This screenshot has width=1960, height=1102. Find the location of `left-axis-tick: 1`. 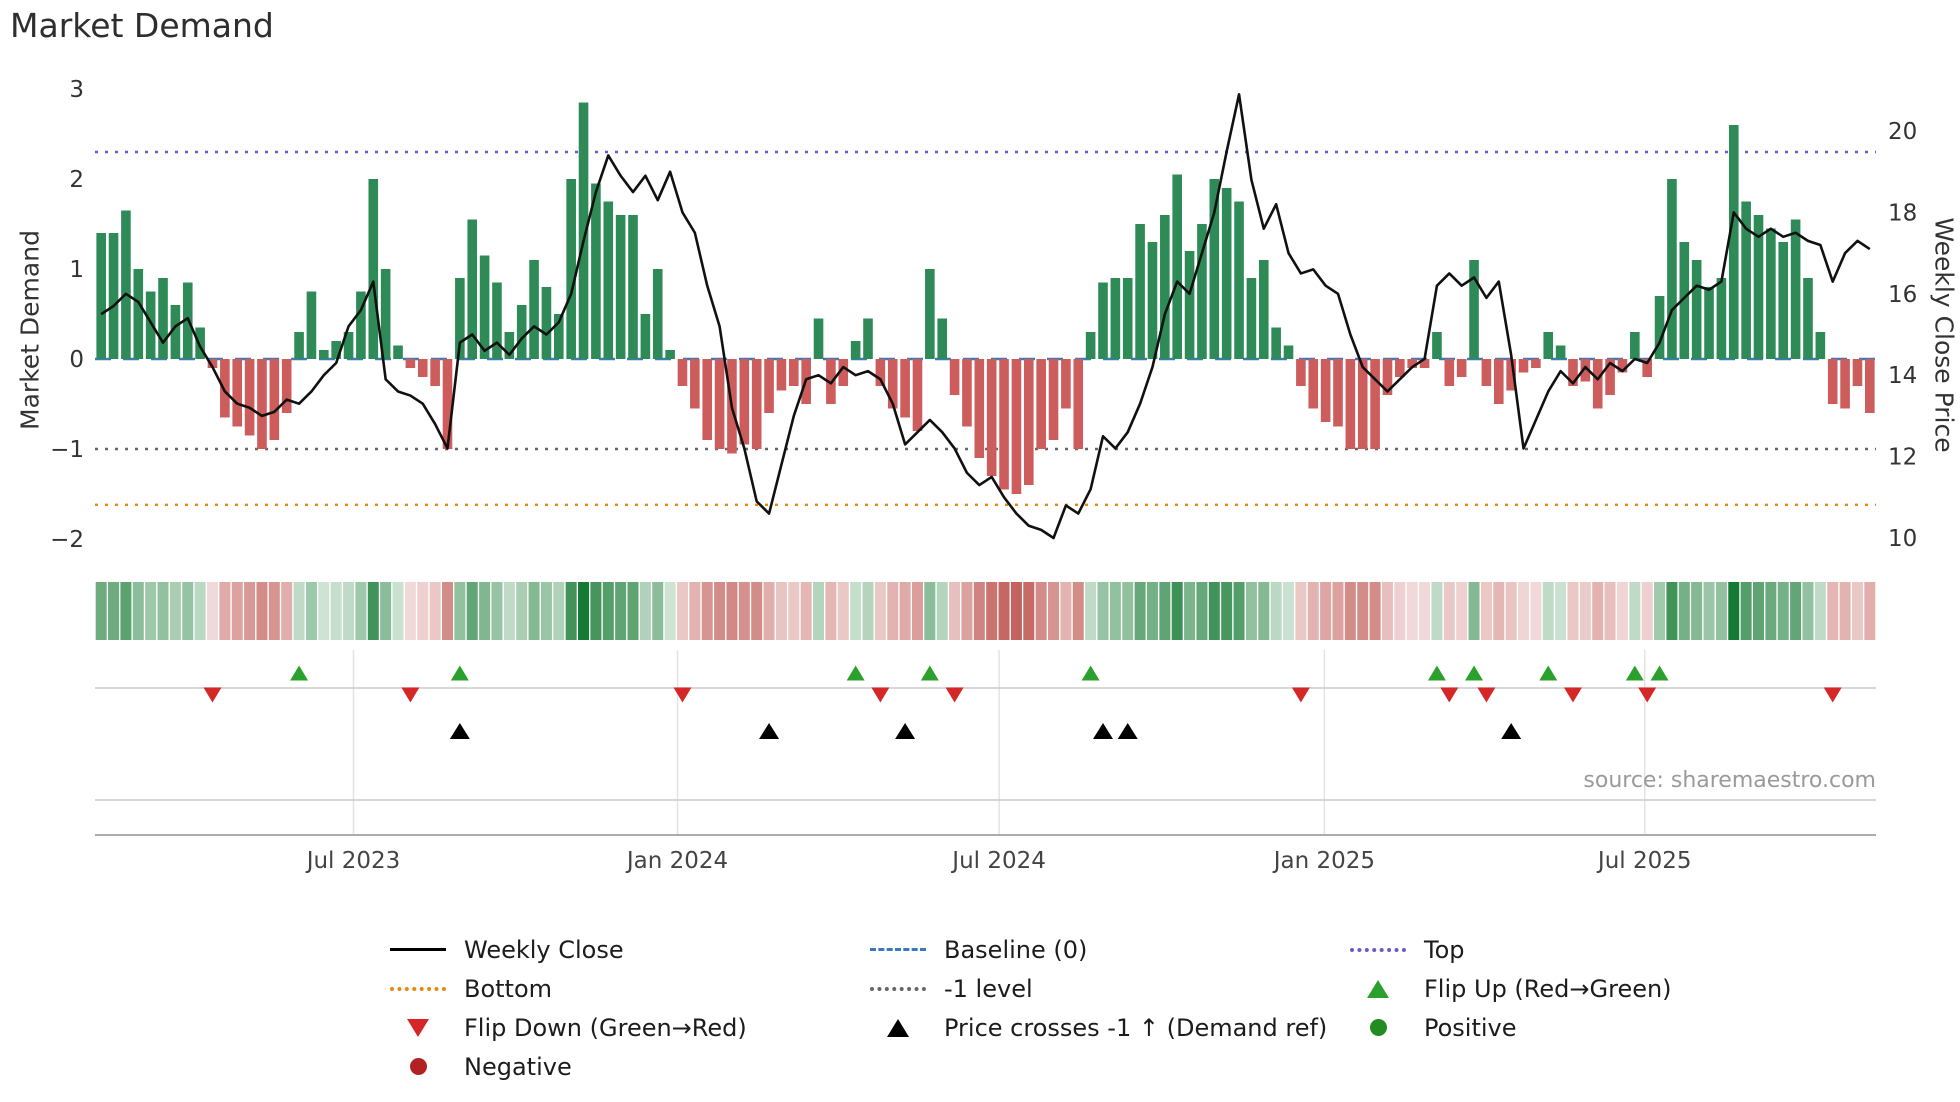

left-axis-tick: 1 is located at coordinates (76, 270).